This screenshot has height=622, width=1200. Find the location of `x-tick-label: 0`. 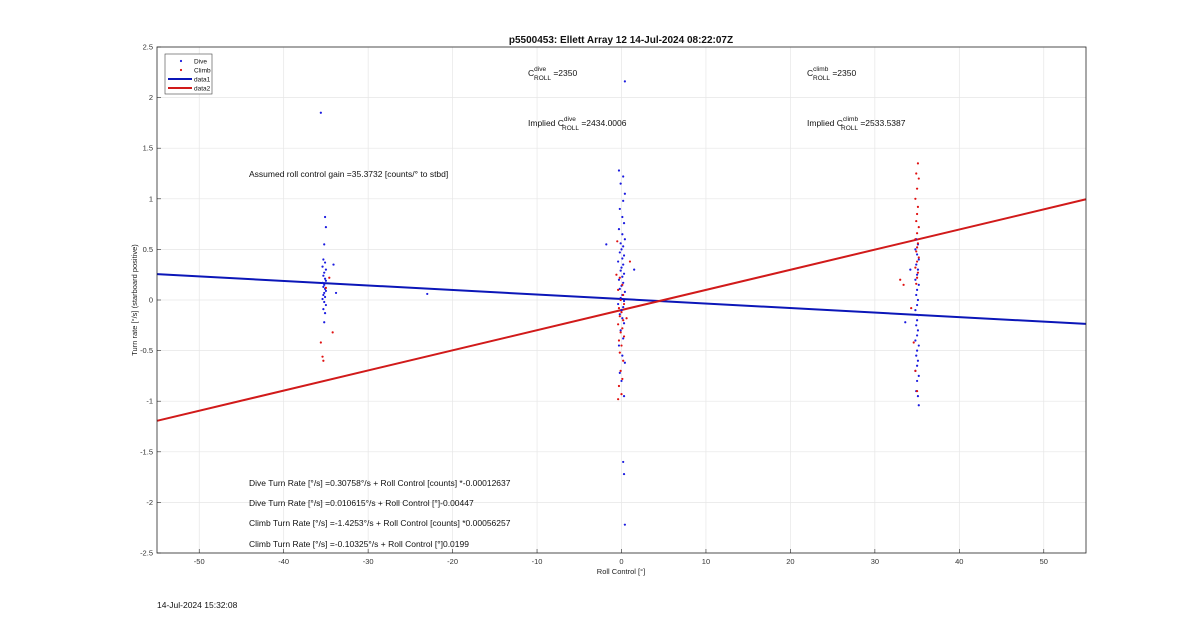

x-tick-label: 0 is located at coordinates (621, 561).